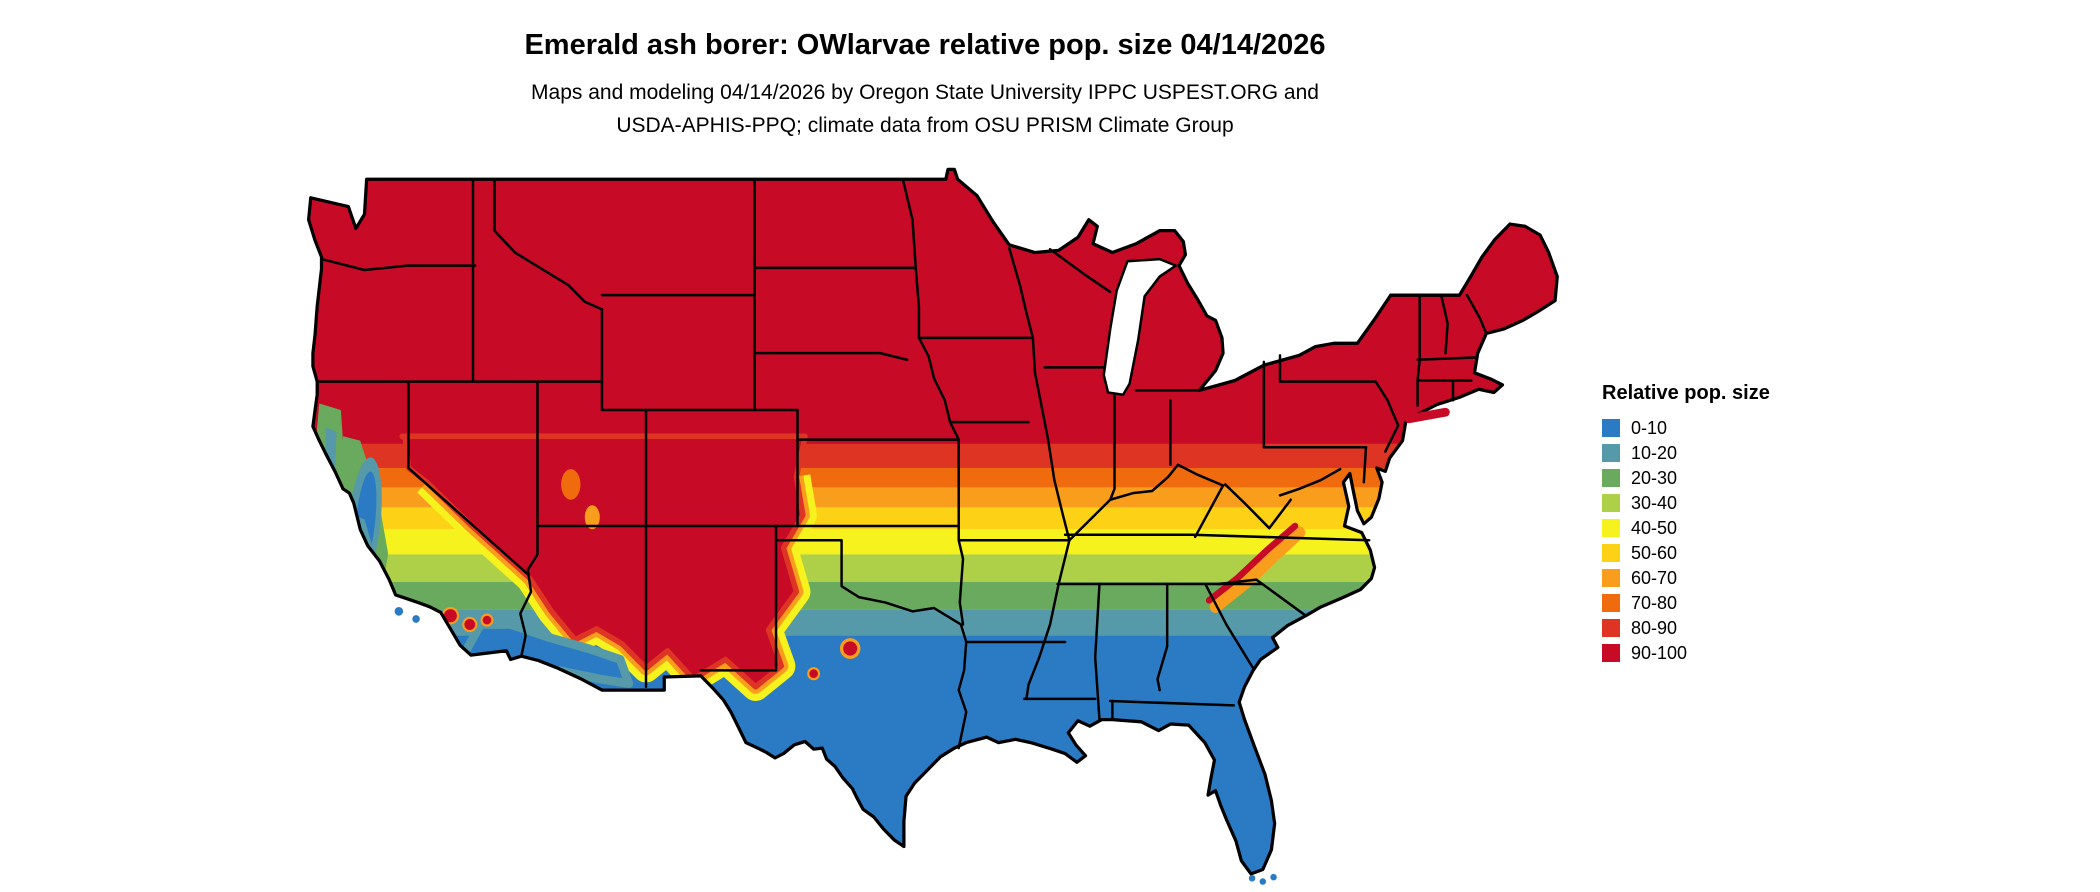 Image resolution: width=2100 pixels, height=892 pixels. Describe the element at coordinates (1686, 452) in the screenshot. I see `legend-item: 10-20` at that location.